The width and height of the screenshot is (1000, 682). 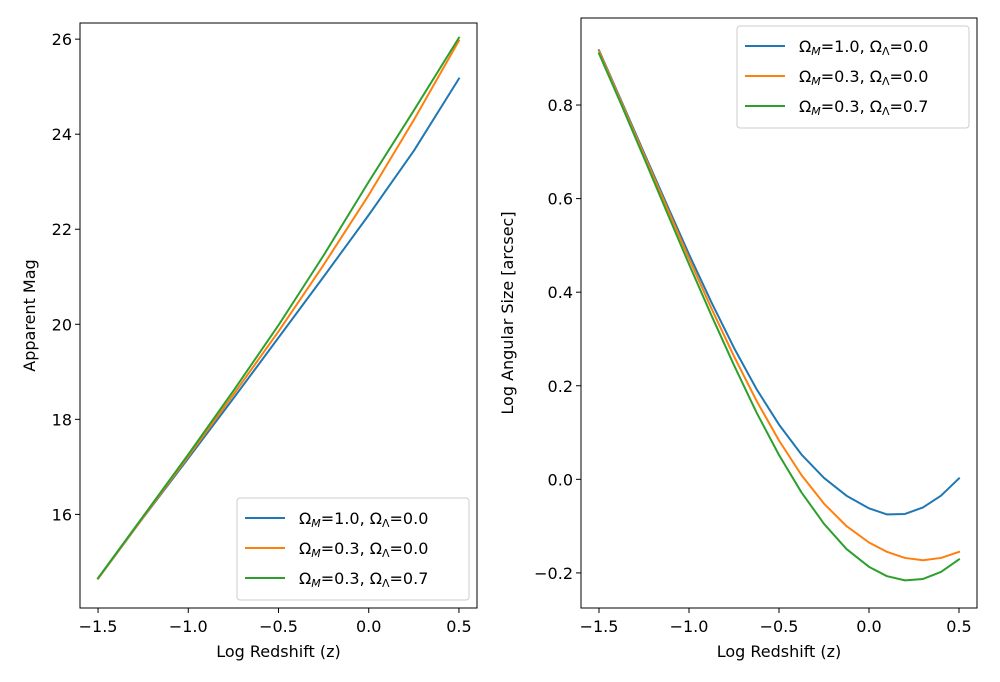 I want to click on y-tick-label: 0.2, so click(x=560, y=386).